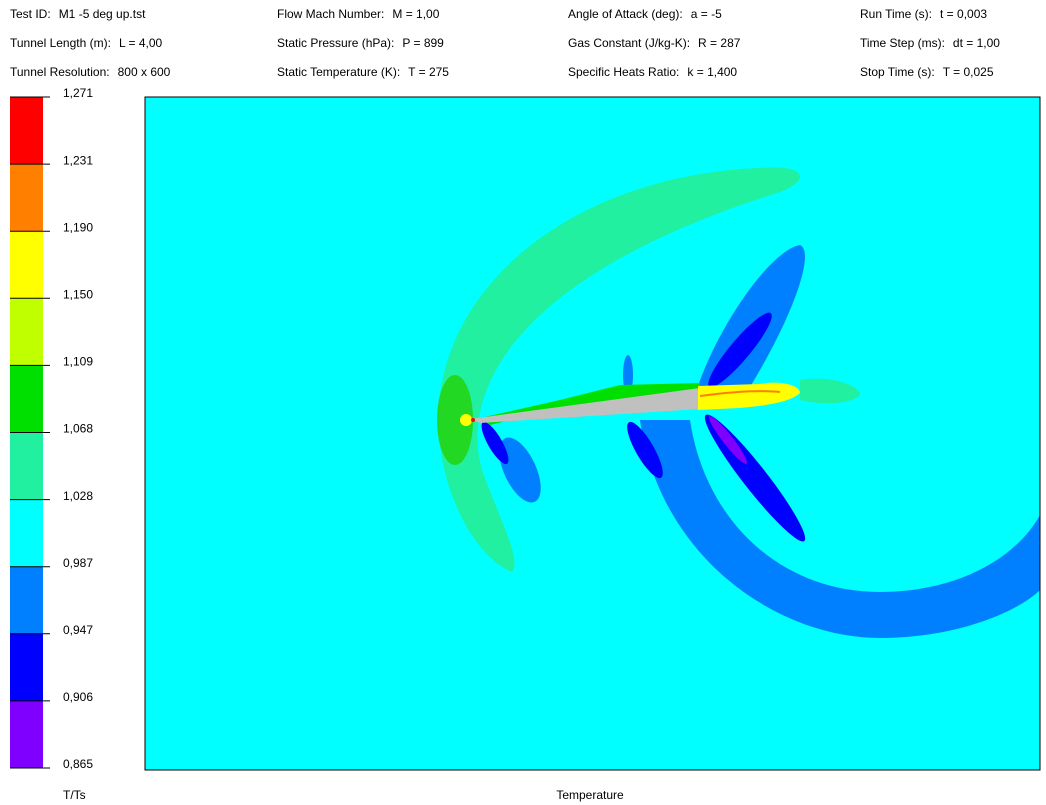  I want to click on stagnation-core, so click(473, 420).